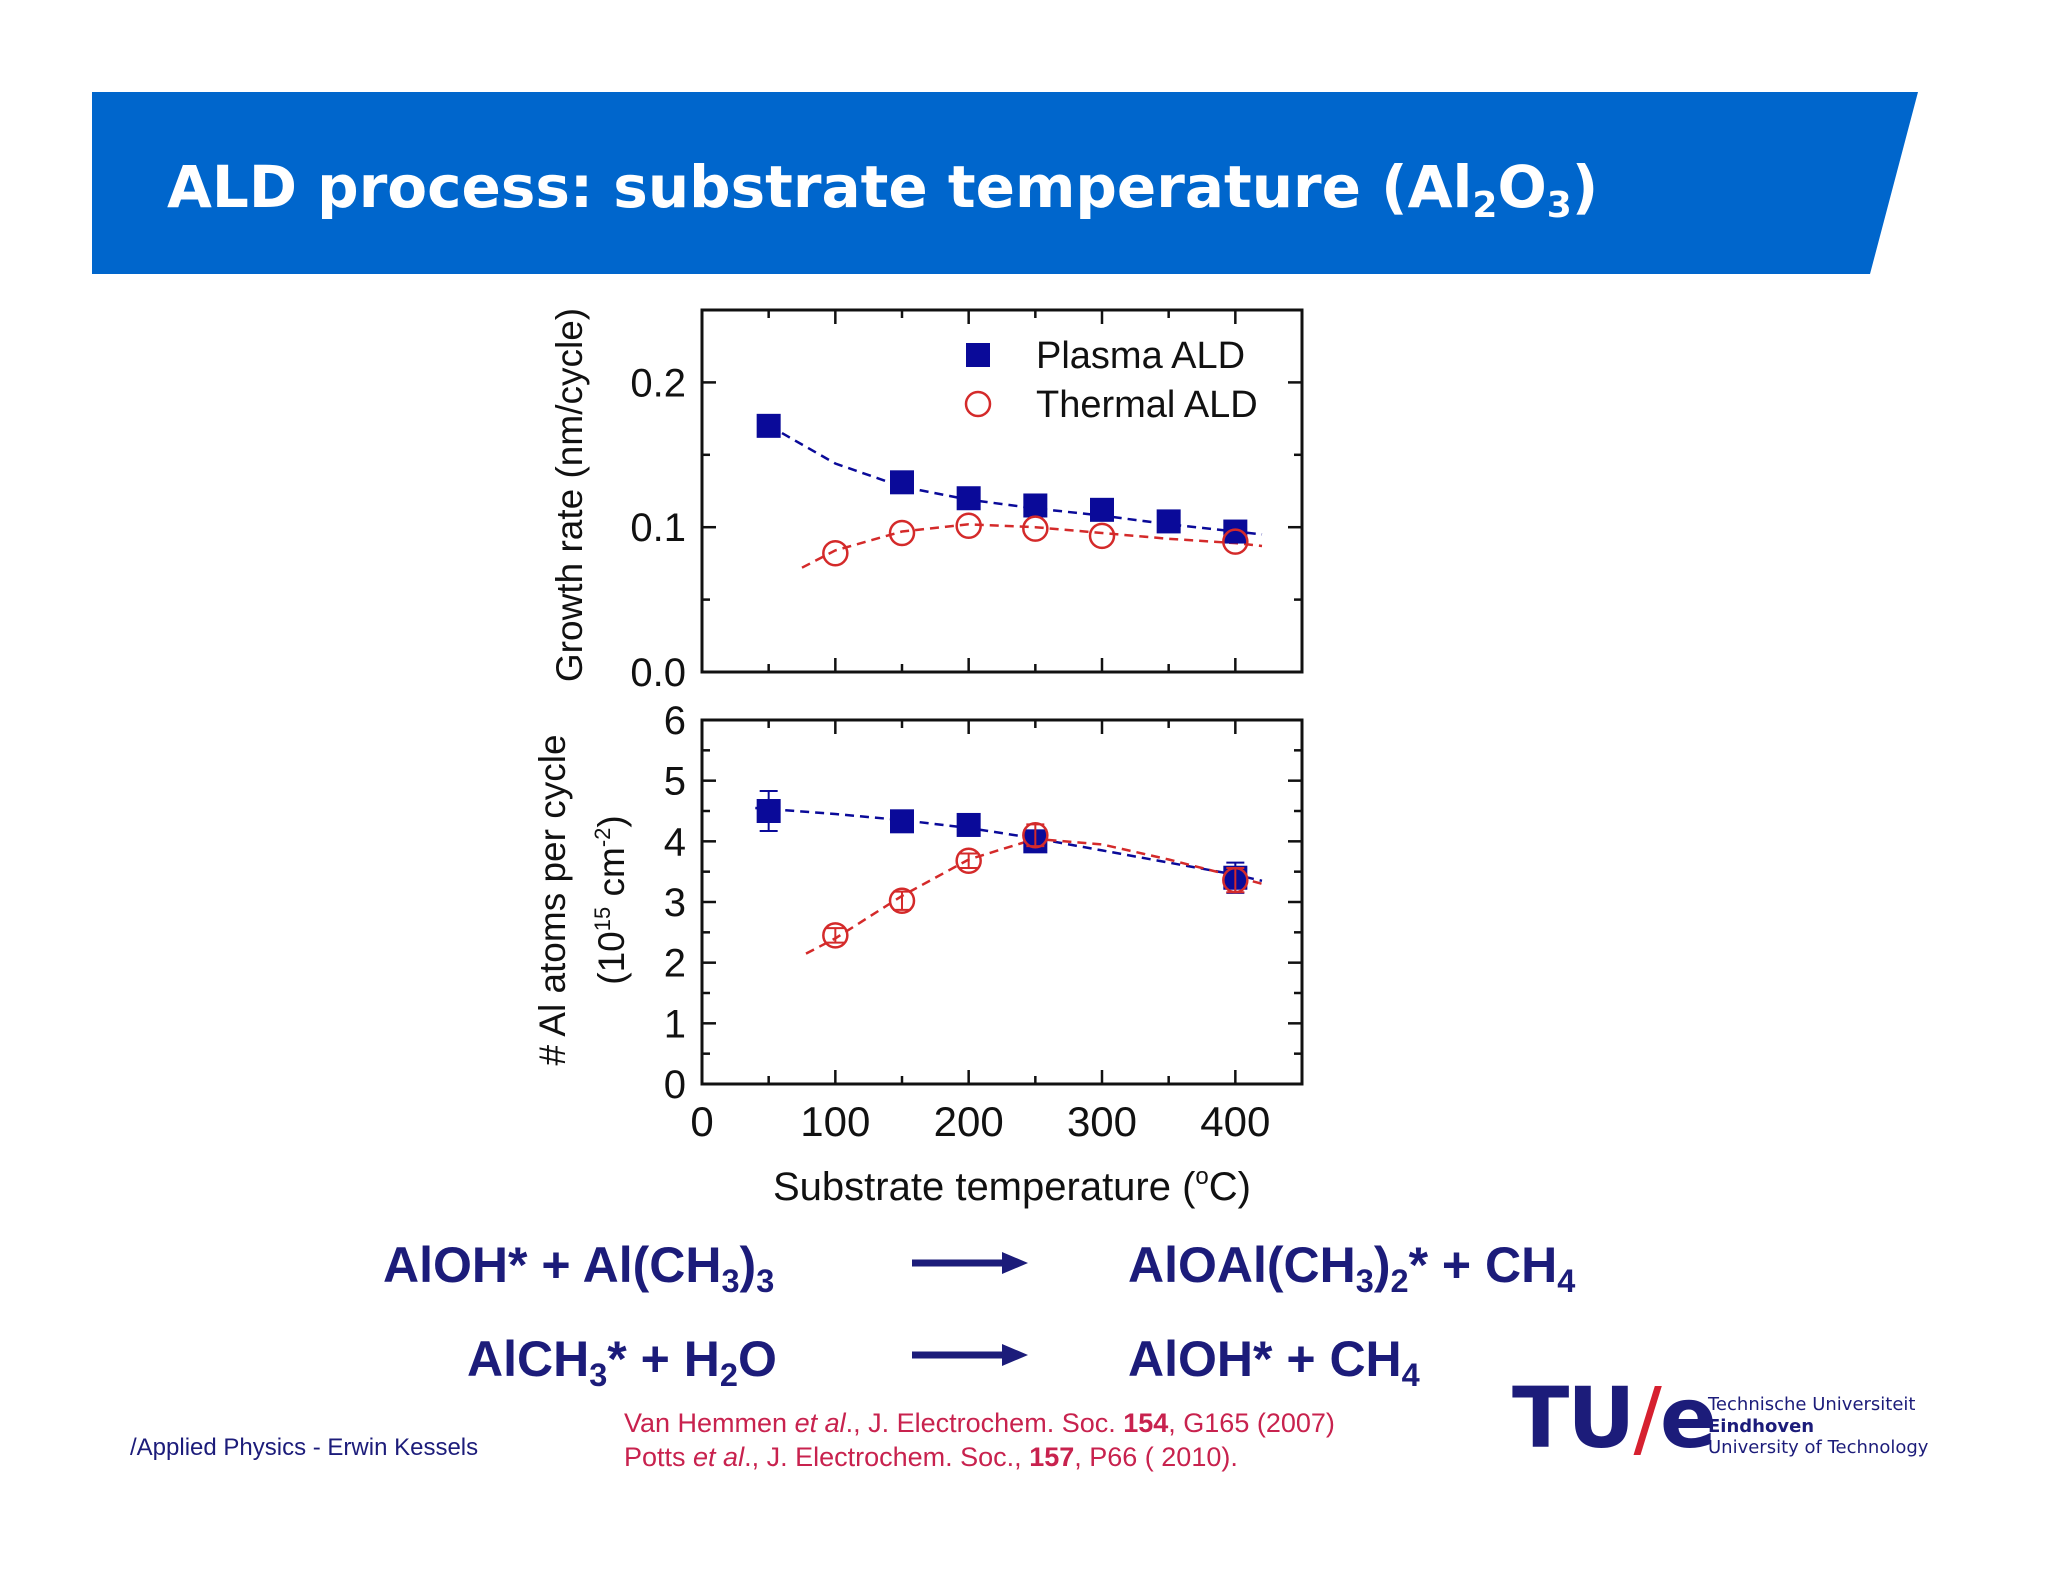 Image resolution: width=2048 pixels, height=1582 pixels. I want to click on x-axis-label: Substrate temperature (oC), so click(1012, 1186).